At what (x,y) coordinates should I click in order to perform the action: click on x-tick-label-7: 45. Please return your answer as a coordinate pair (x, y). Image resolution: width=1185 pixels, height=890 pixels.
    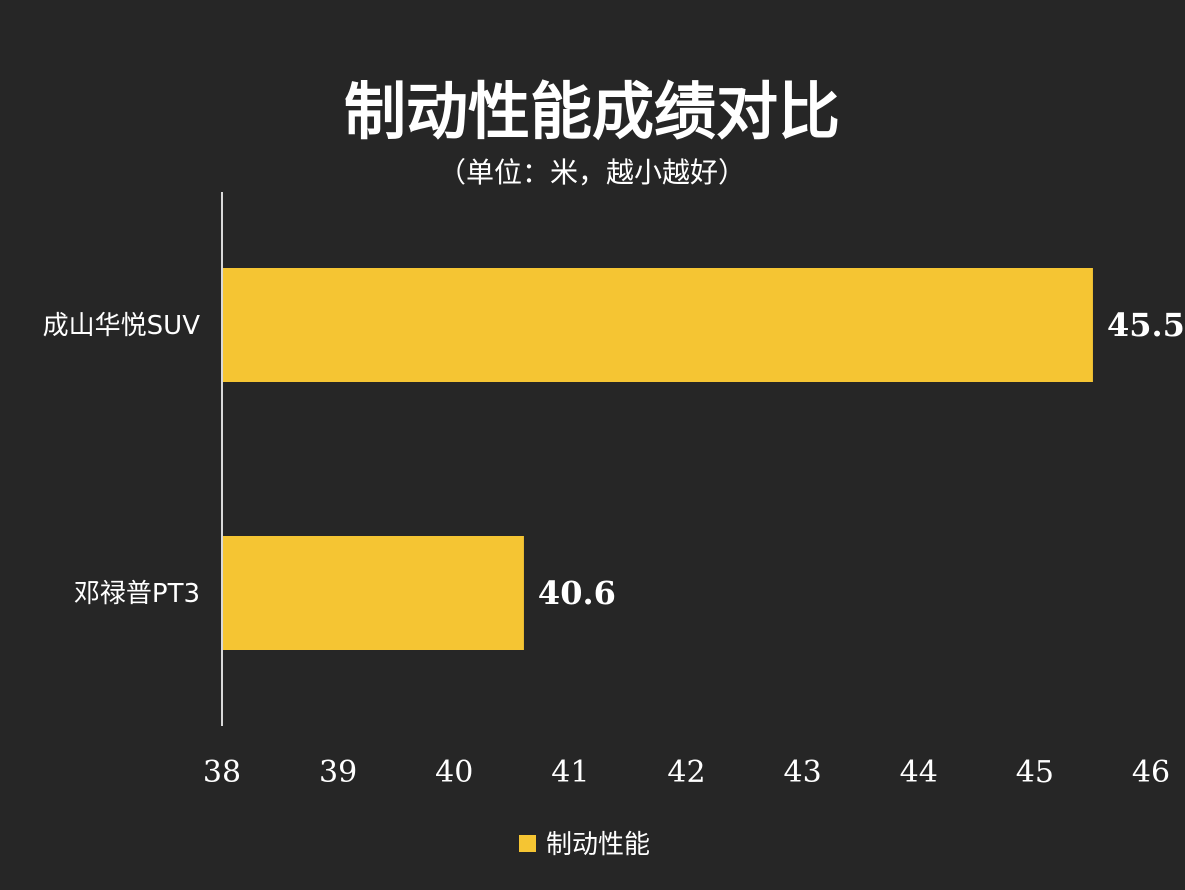
    Looking at the image, I should click on (1035, 772).